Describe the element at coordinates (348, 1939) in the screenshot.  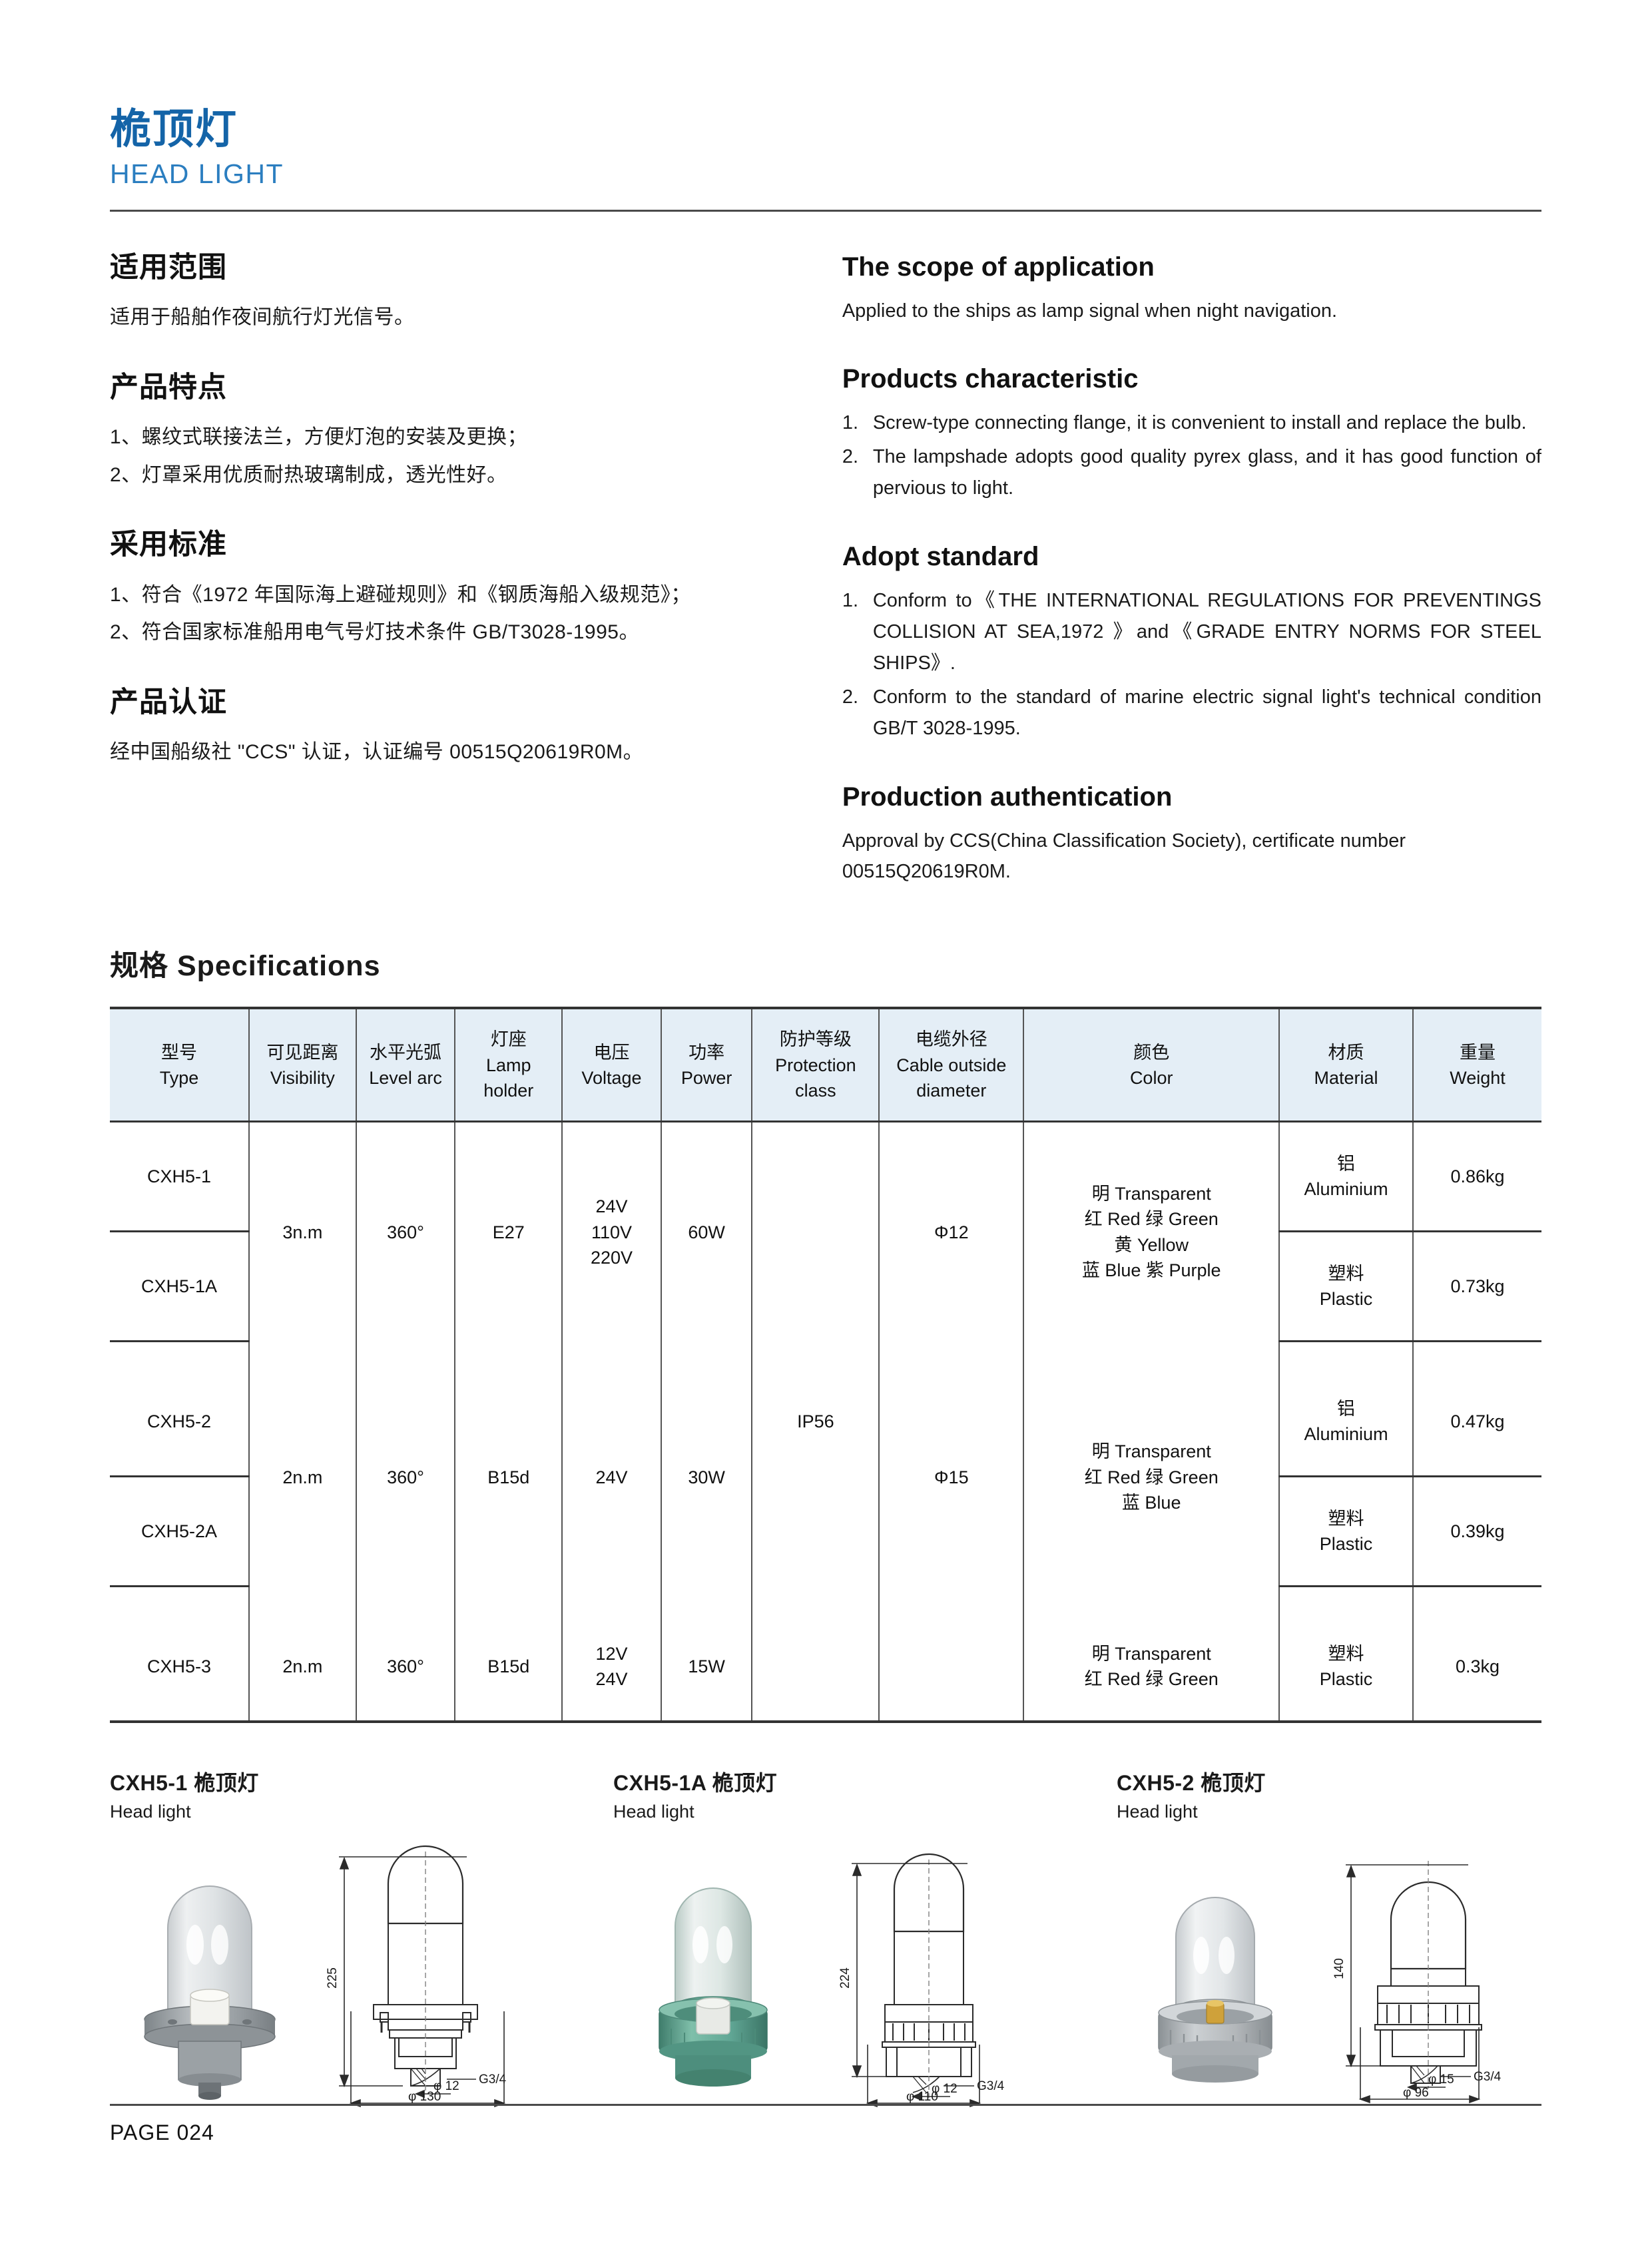
I see `gallery-item-cxh5-1: CXH5-1 桅顶灯 Head light` at that location.